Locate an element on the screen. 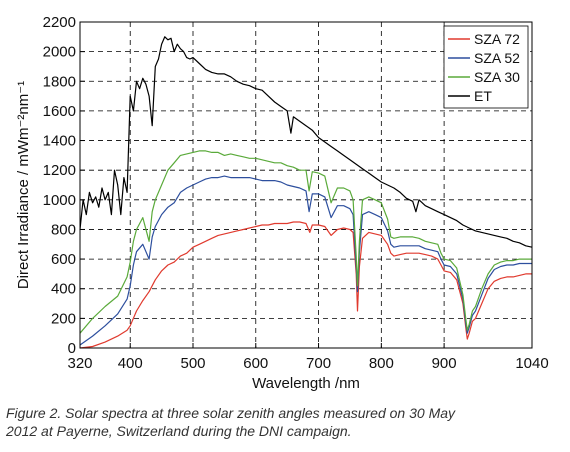 The height and width of the screenshot is (452, 570). y-tick-label: 1000 is located at coordinates (59, 200).